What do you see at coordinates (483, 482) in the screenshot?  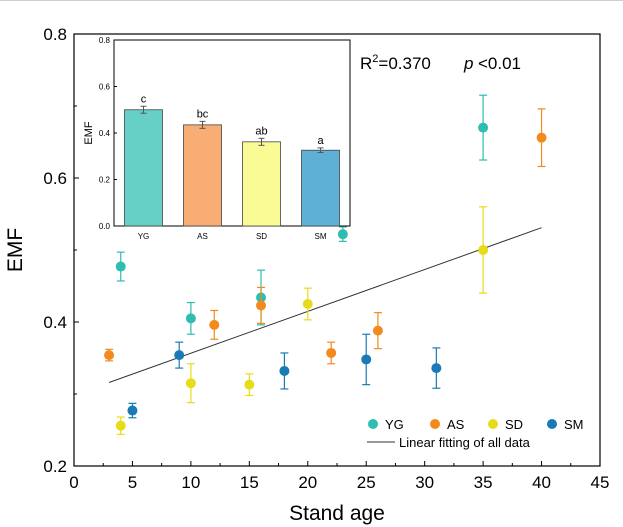 I see `x-tick-label: 35` at bounding box center [483, 482].